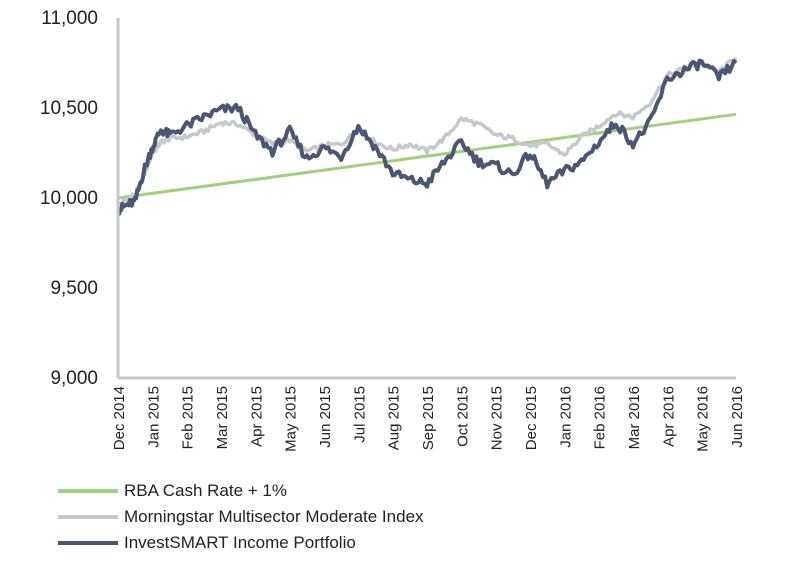  Describe the element at coordinates (600, 417) in the screenshot. I see `x-tick-label: Feb 2016` at that location.